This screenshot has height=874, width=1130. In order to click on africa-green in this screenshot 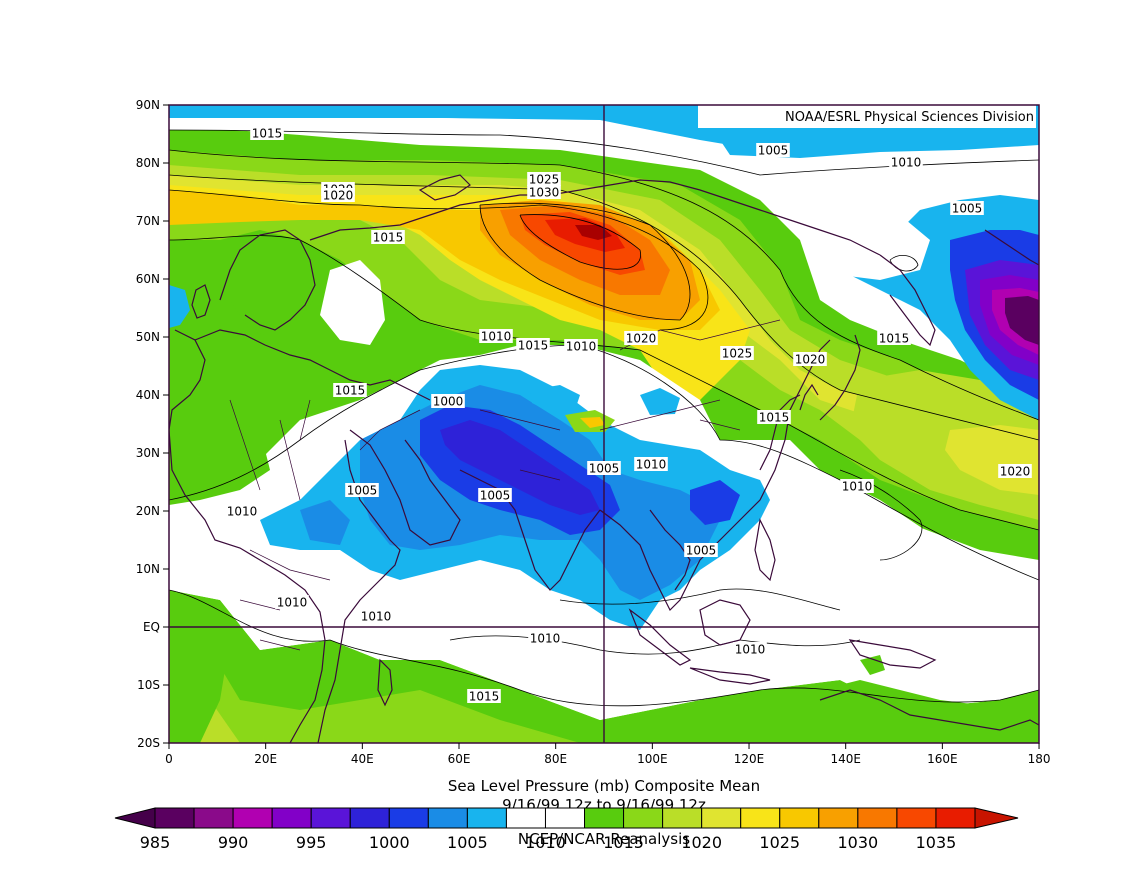, I will do `click(219, 462)`.